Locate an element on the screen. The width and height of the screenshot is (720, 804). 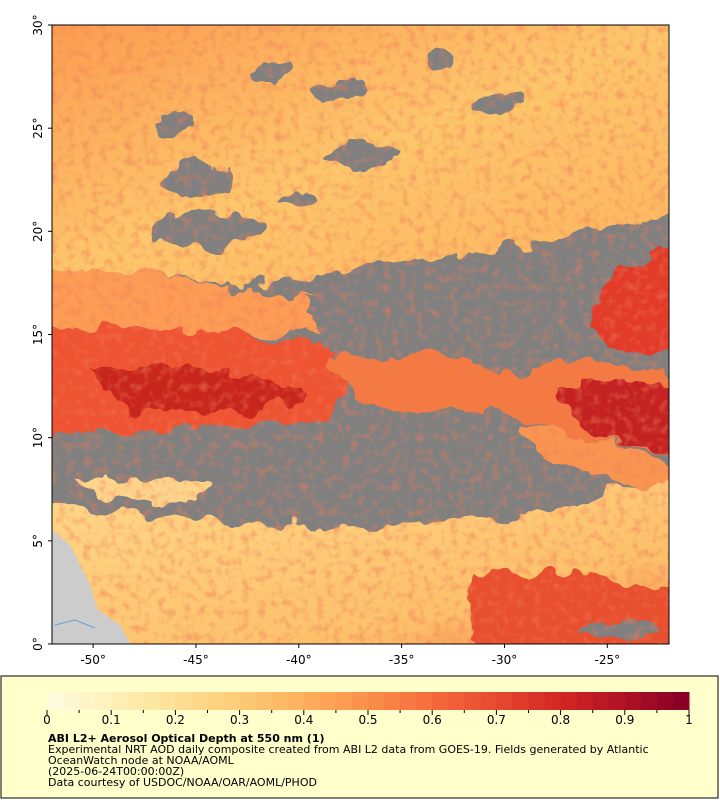
colorbar-tick-label: 0.2 is located at coordinates (175, 720).